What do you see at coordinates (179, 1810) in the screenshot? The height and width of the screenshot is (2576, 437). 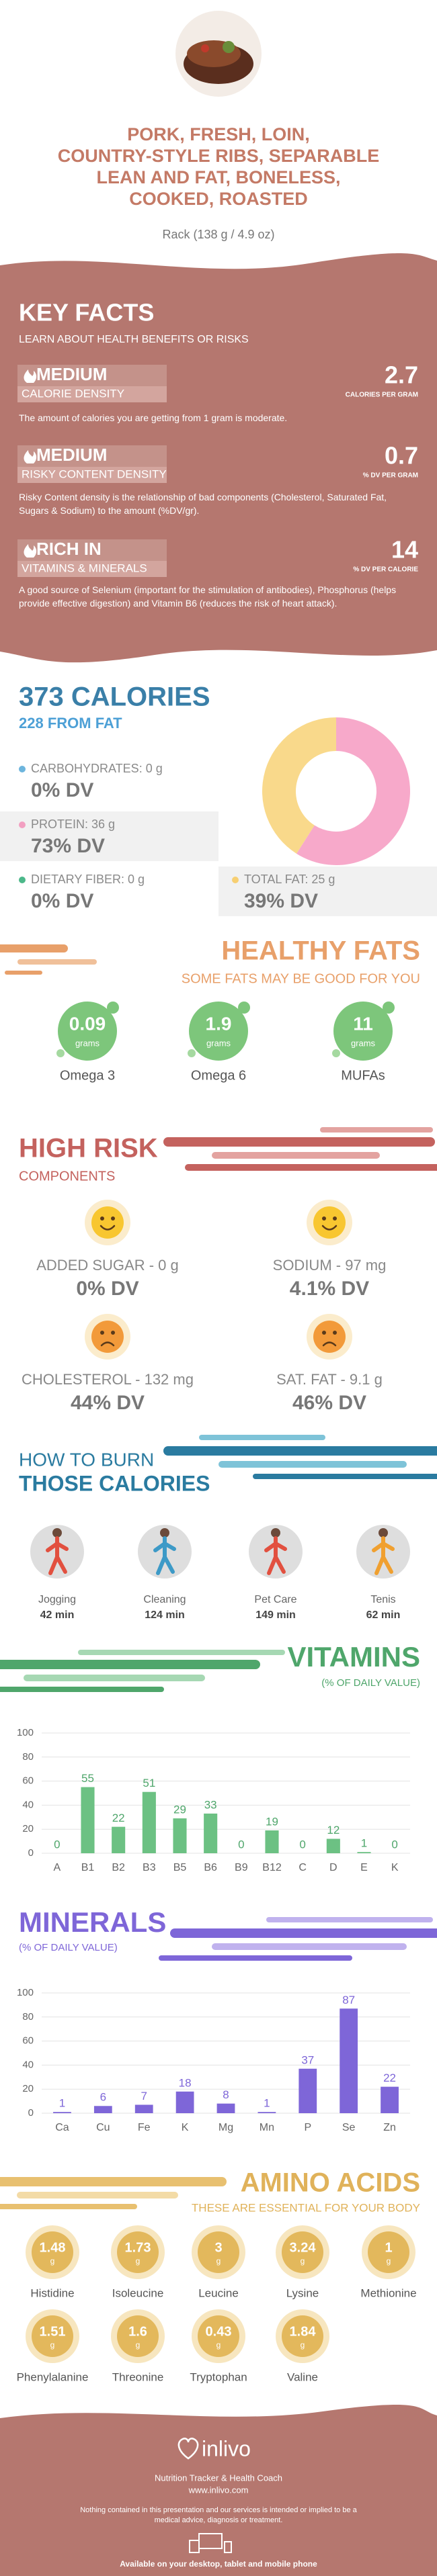 I see `bar-value-label: 29` at bounding box center [179, 1810].